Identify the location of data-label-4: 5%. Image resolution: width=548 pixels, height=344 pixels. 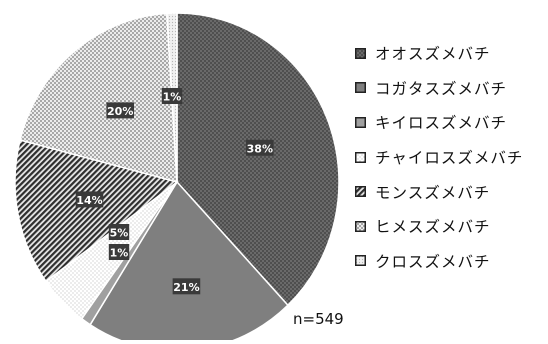
(119, 232).